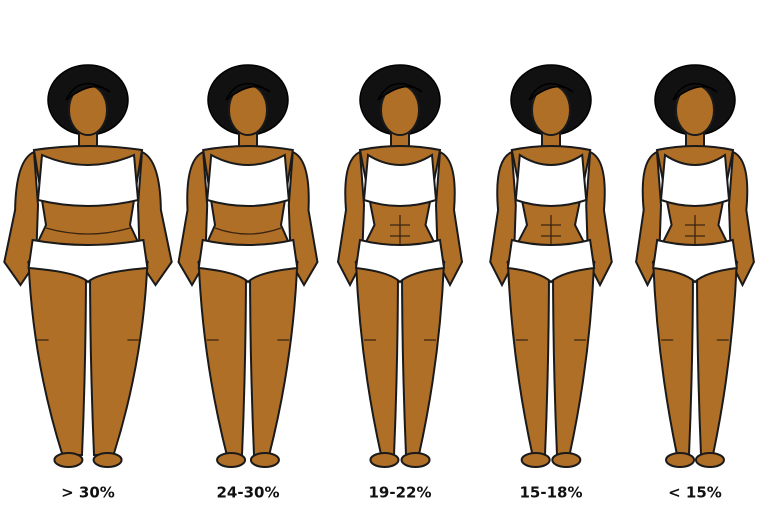 The height and width of the screenshot is (529, 778). What do you see at coordinates (399, 493) in the screenshot?
I see `figure-label: 19-22%` at bounding box center [399, 493].